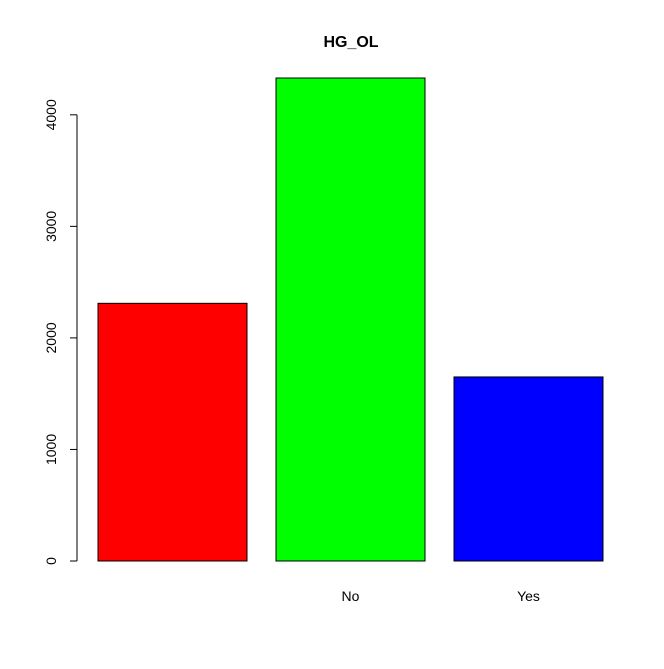 Image resolution: width=664 pixels, height=669 pixels. What do you see at coordinates (51, 449) in the screenshot?
I see `y-tick-label: 1000` at bounding box center [51, 449].